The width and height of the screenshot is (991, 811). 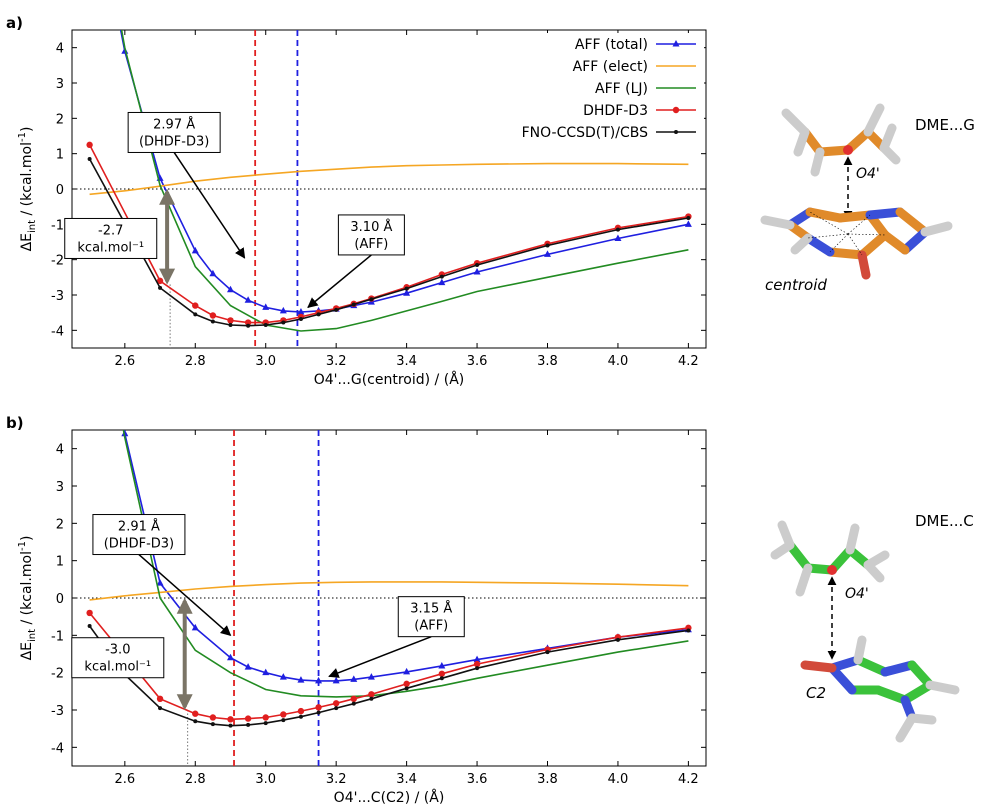 I want to click on molecule-dme-c-drawing: DME...C O4', so click(x=872, y=627).